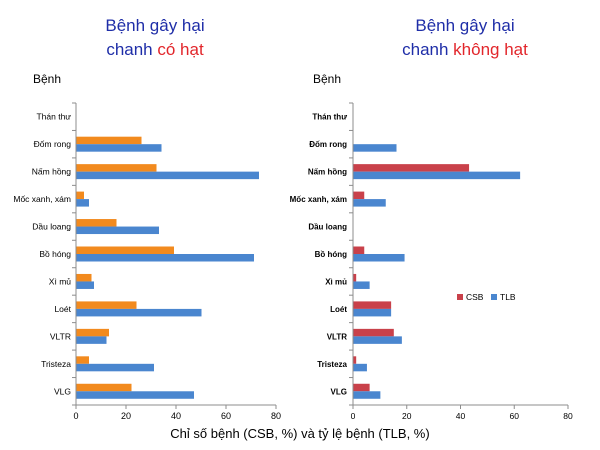 This screenshot has height=450, width=600. What do you see at coordinates (180, 49) in the screenshot?
I see `left-title-line2-b: có hạt` at bounding box center [180, 49].